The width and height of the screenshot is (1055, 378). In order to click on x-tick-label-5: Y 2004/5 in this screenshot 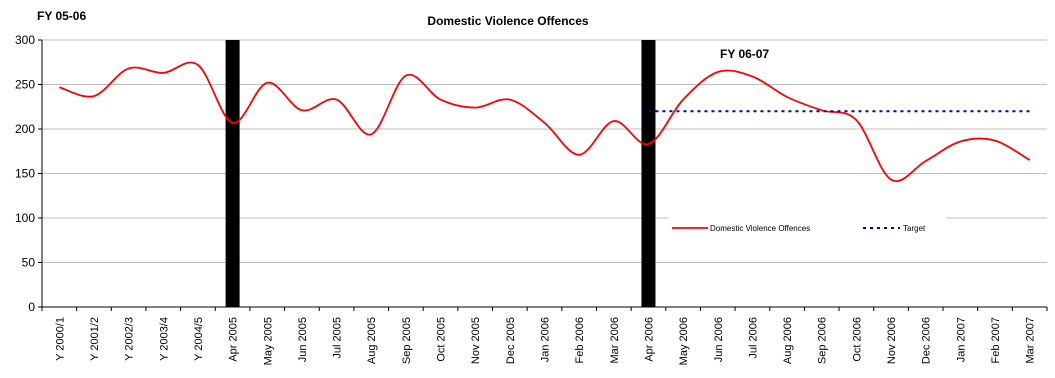, I will do `click(199, 339)`.